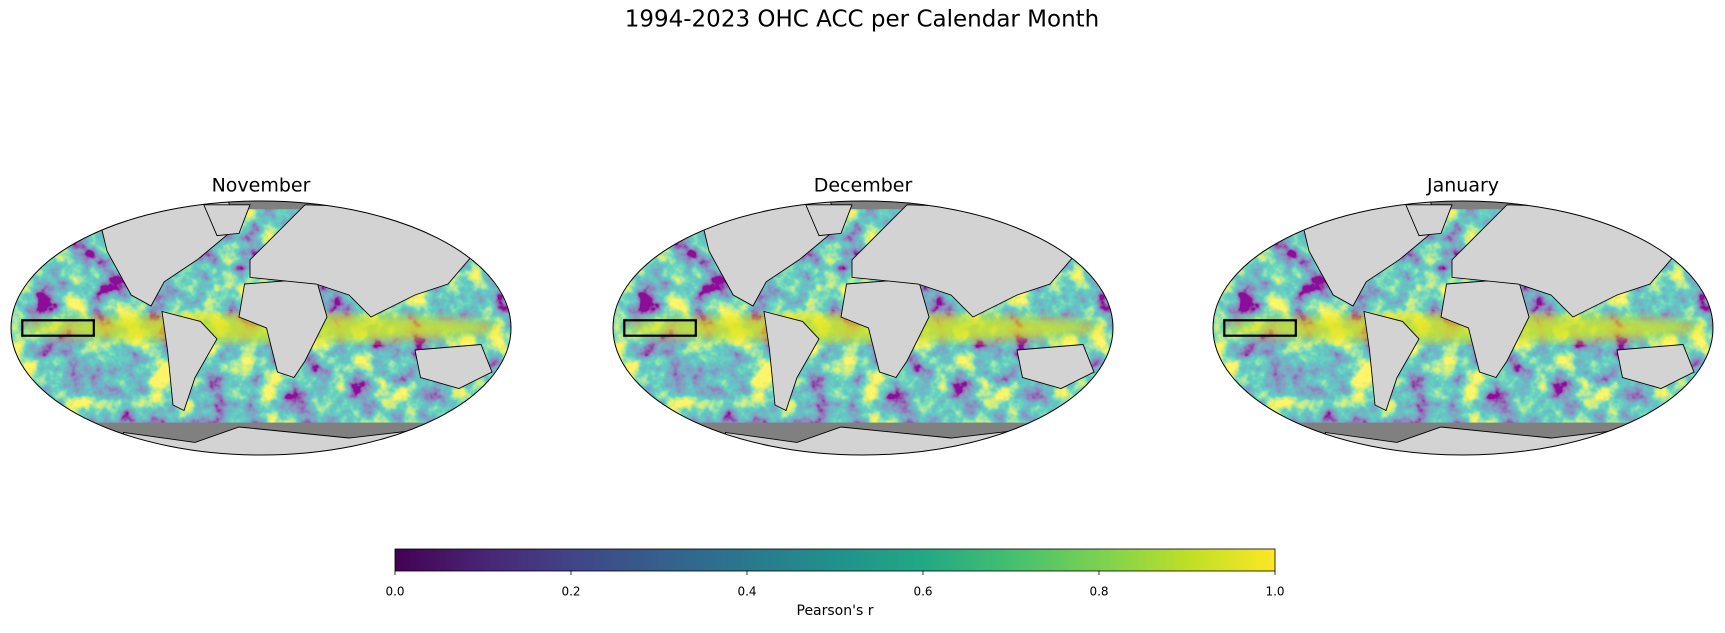 This screenshot has height=633, width=1725. Describe the element at coordinates (835, 611) in the screenshot. I see `colorbar-label: Pearson's r` at that location.